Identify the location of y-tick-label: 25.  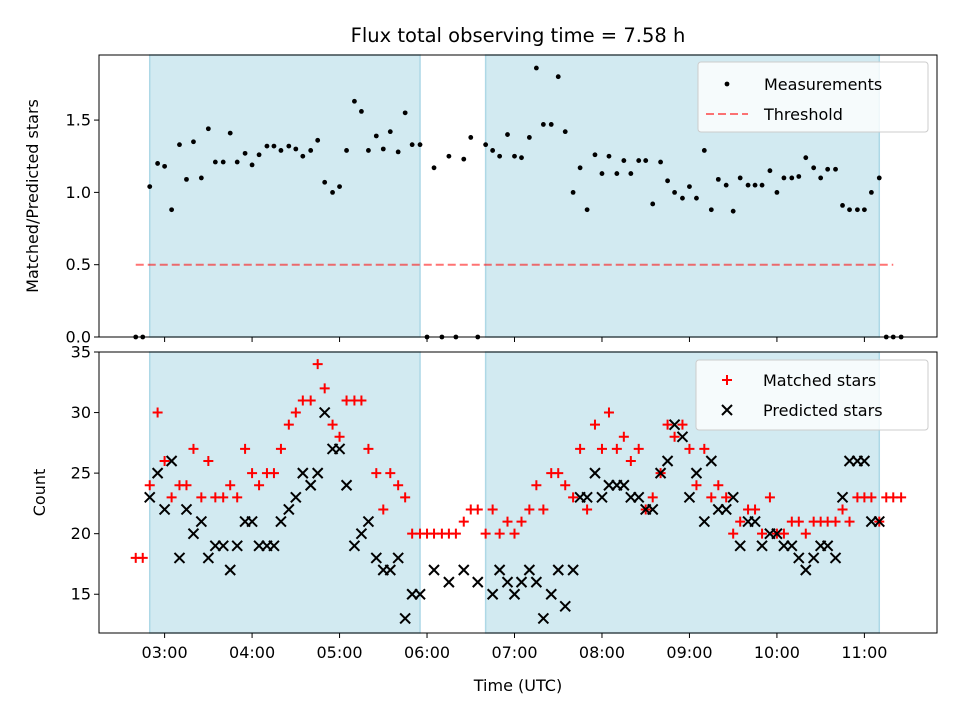
(81, 473).